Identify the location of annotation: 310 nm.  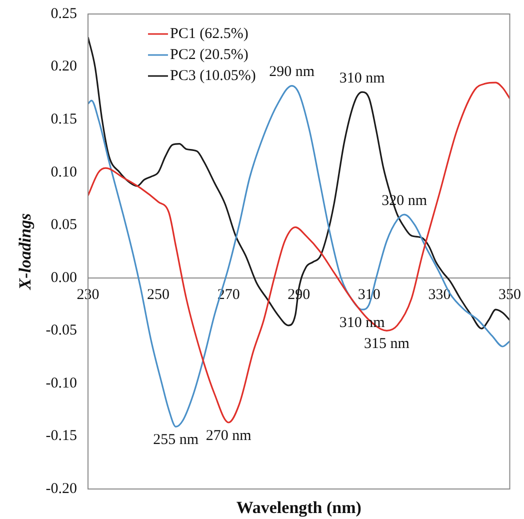
(362, 78).